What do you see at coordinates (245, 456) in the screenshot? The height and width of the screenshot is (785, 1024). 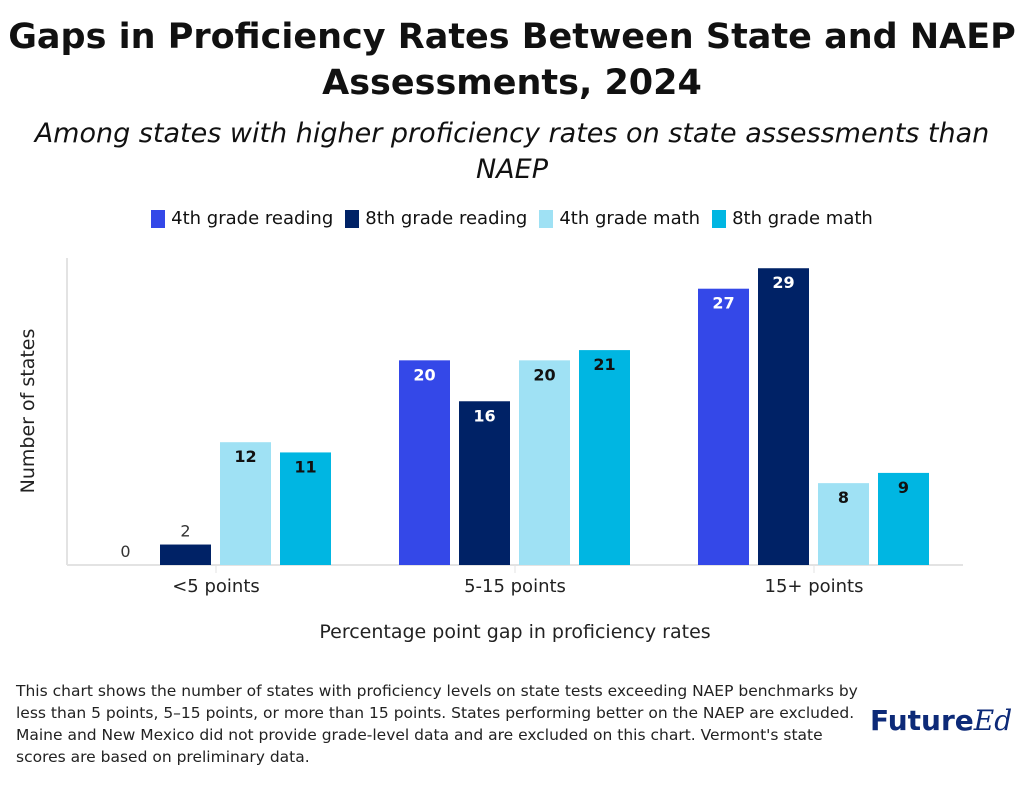 I see `data-label: 12` at bounding box center [245, 456].